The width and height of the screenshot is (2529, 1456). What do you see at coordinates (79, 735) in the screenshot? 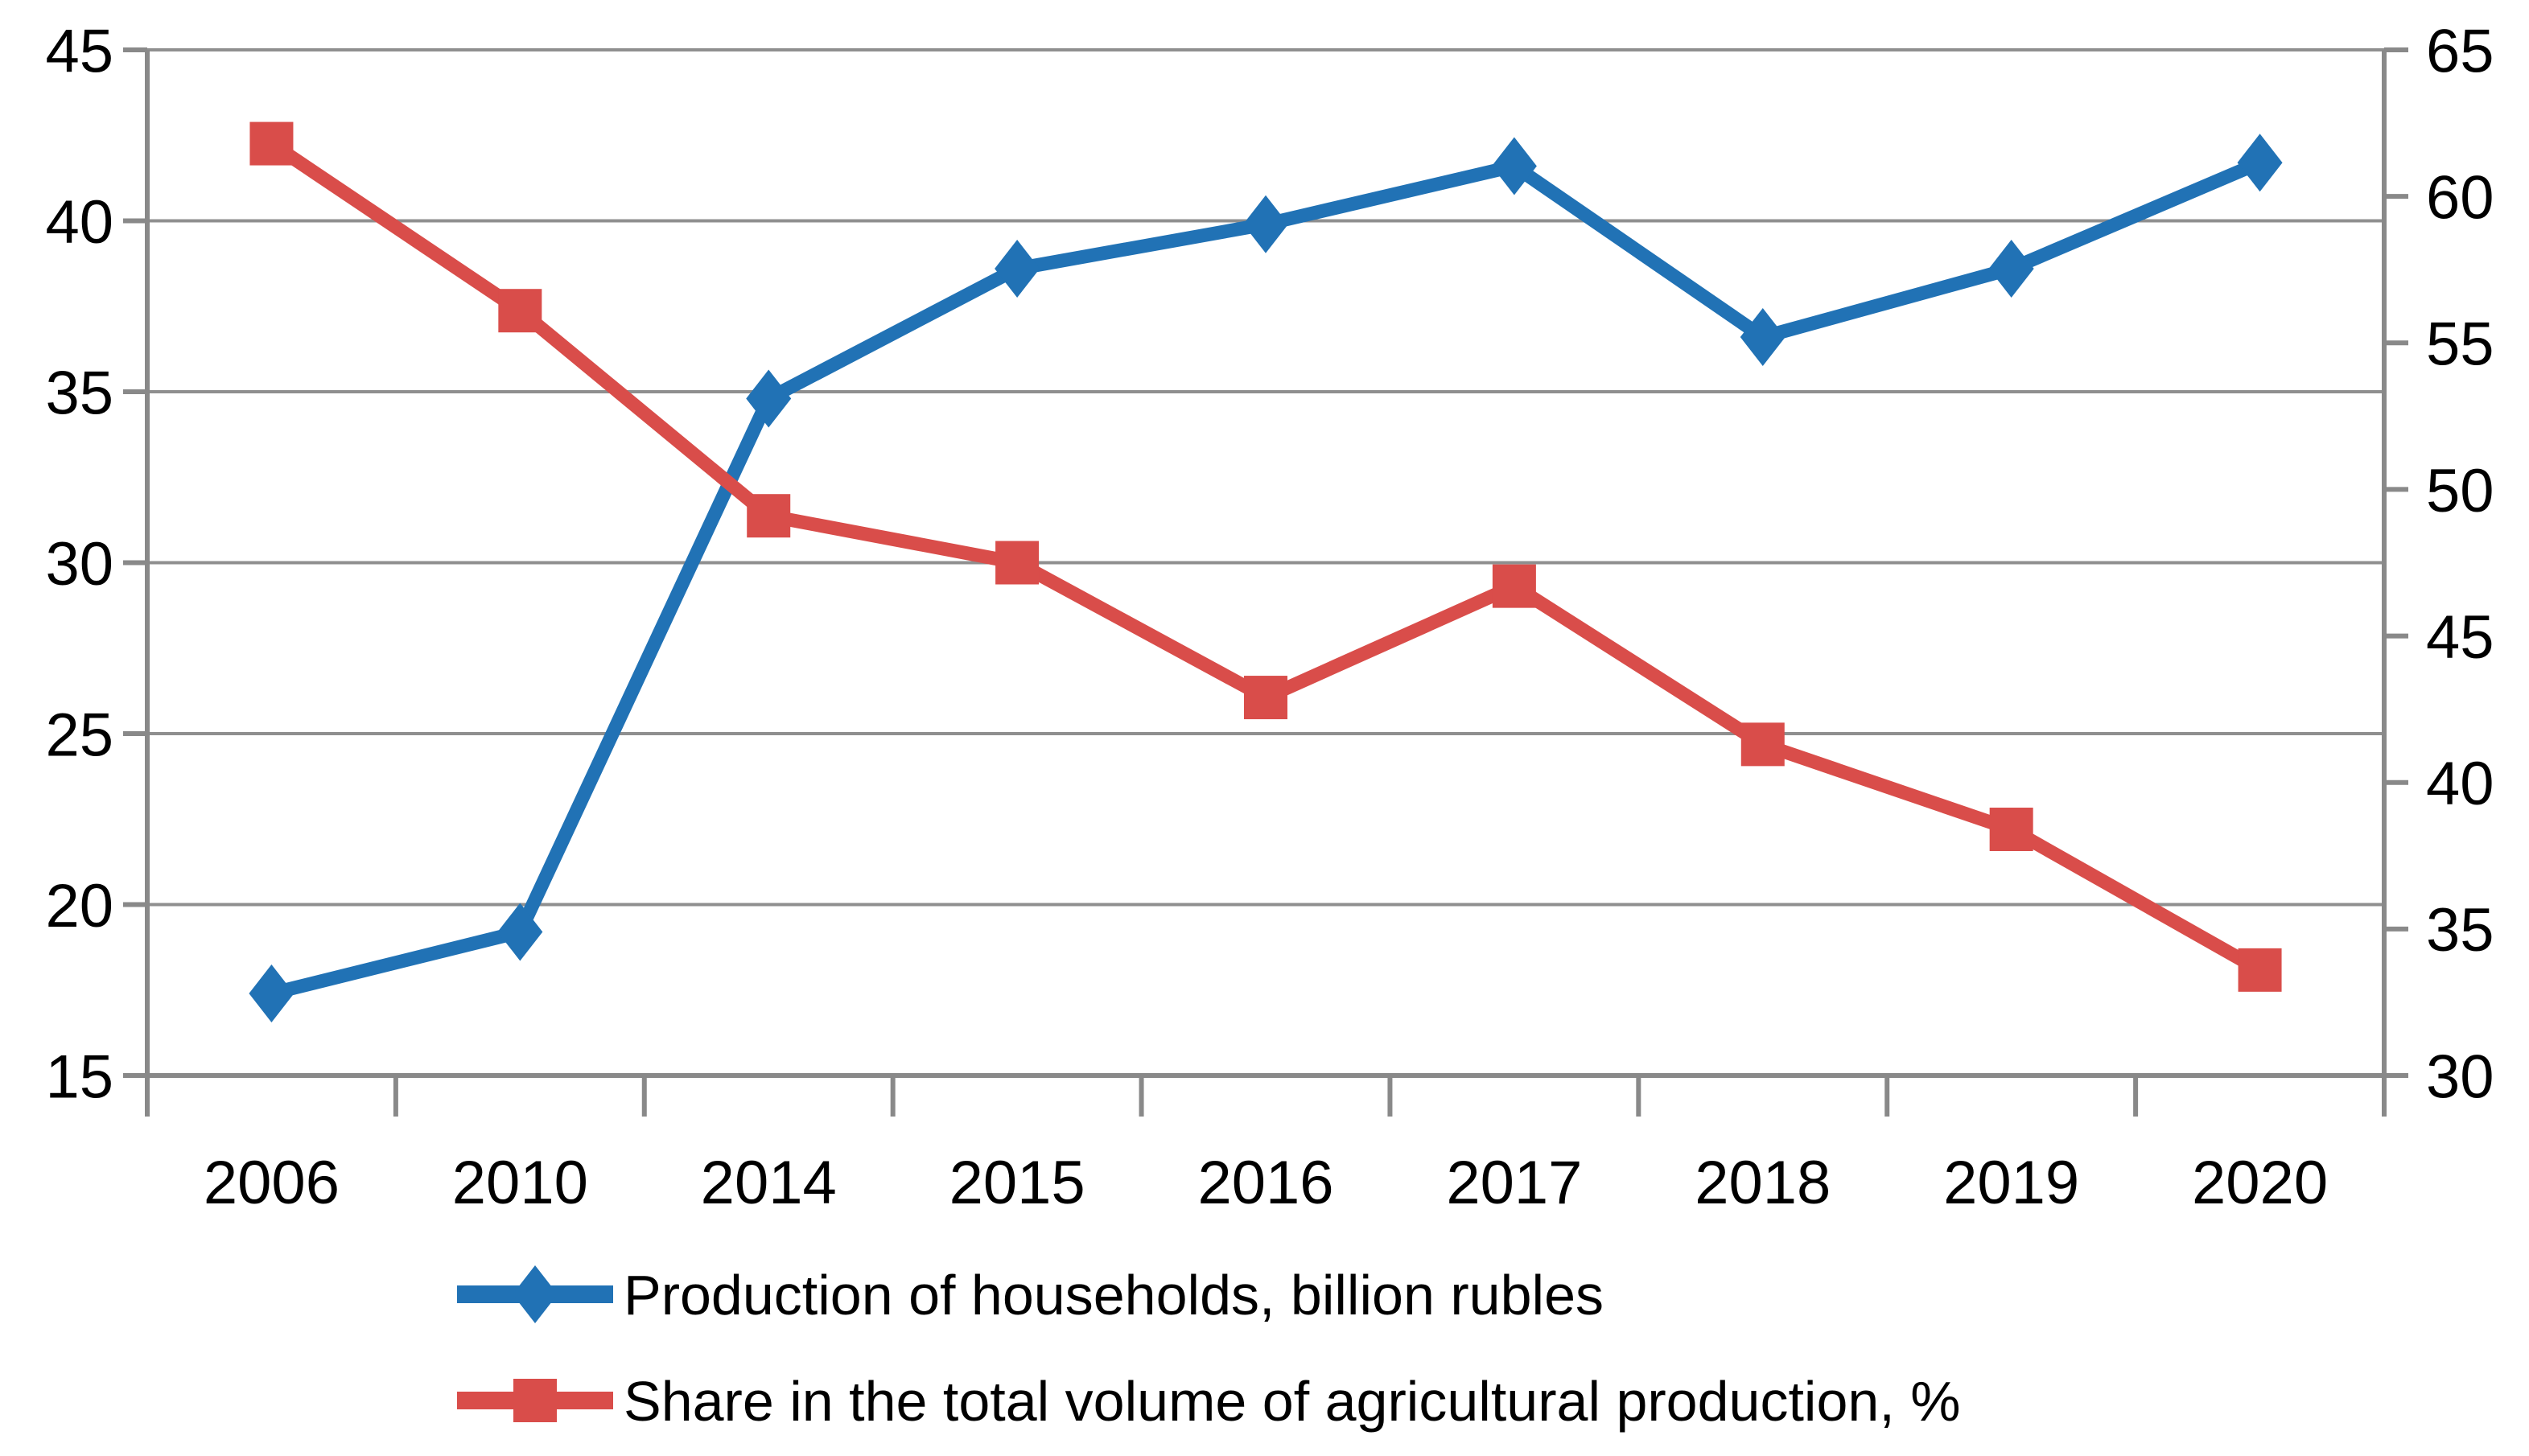
I see `left-axis-tick-label: 25` at bounding box center [79, 735].